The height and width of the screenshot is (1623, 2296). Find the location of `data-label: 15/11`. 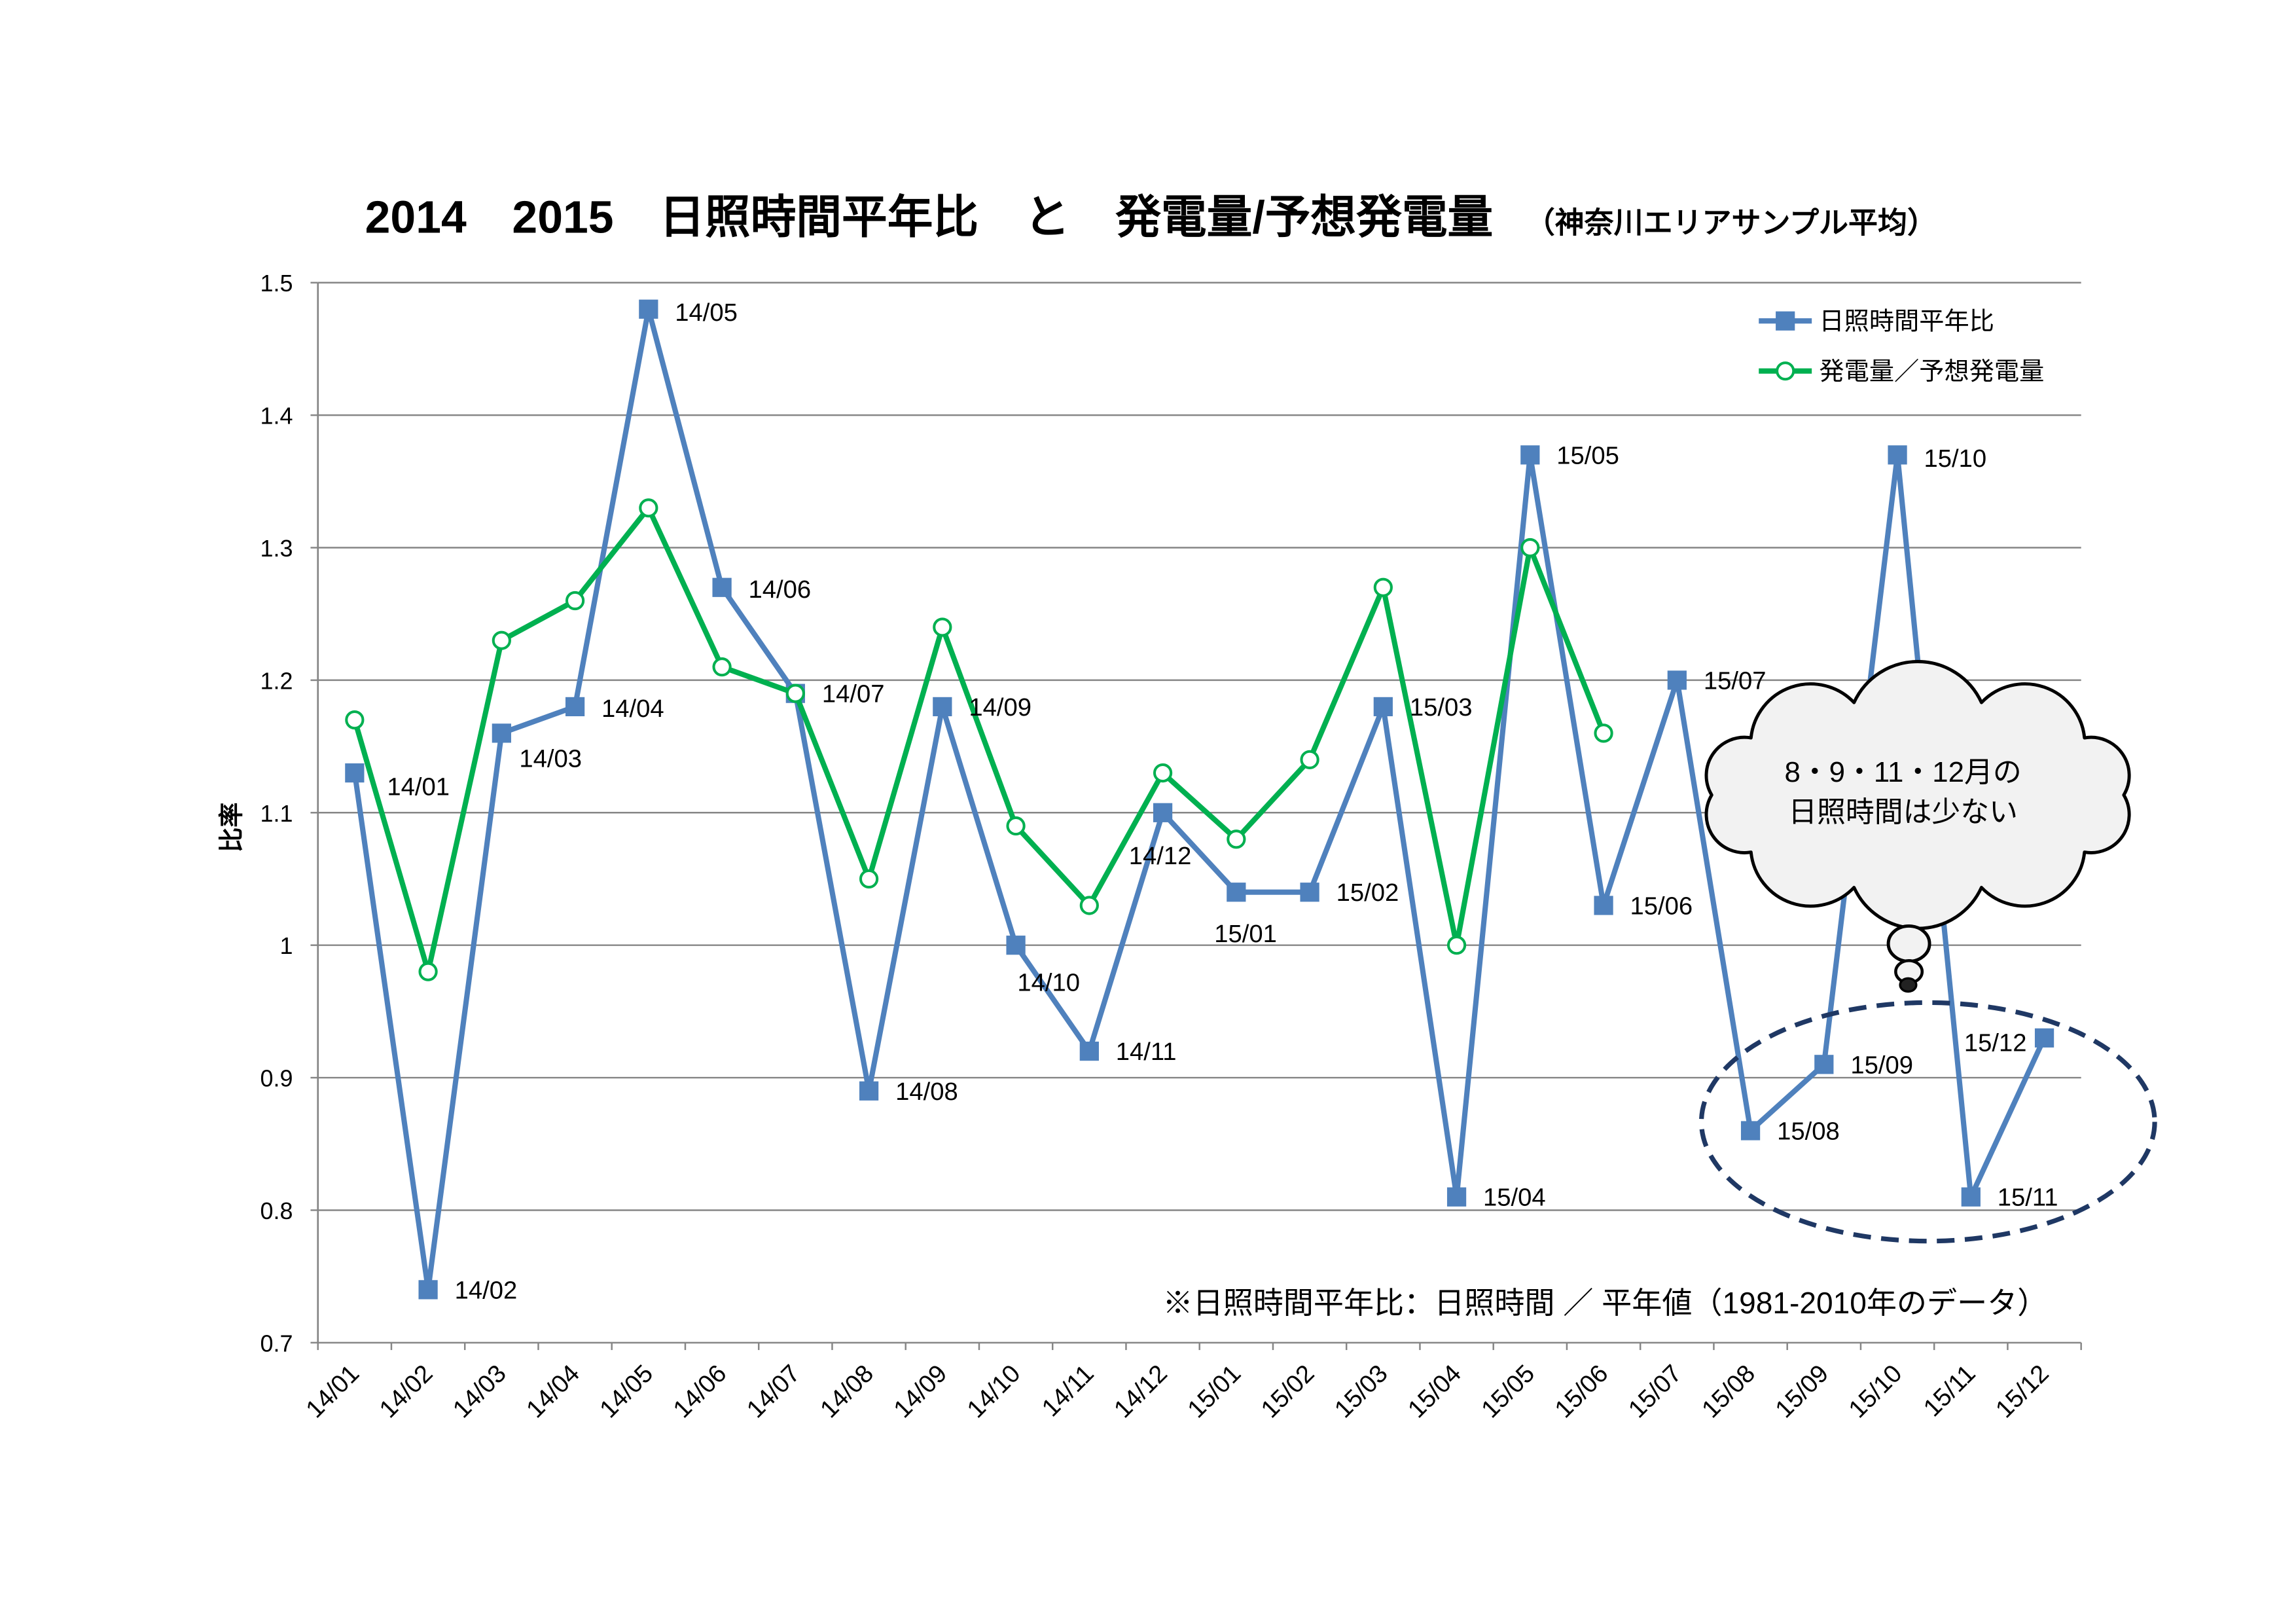

data-label: 15/11 is located at coordinates (2028, 1198).